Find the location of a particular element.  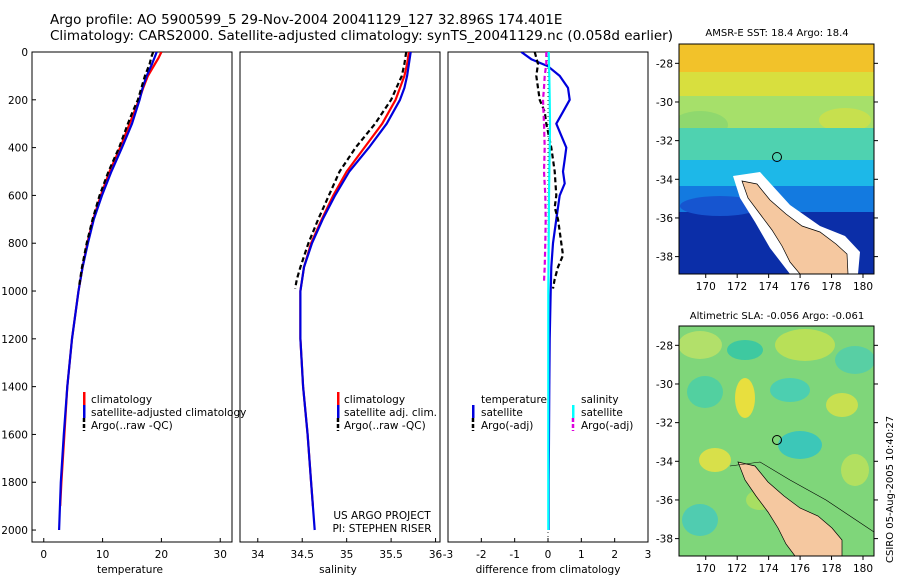

sla-map-ytick-label: -36 is located at coordinates (664, 501).